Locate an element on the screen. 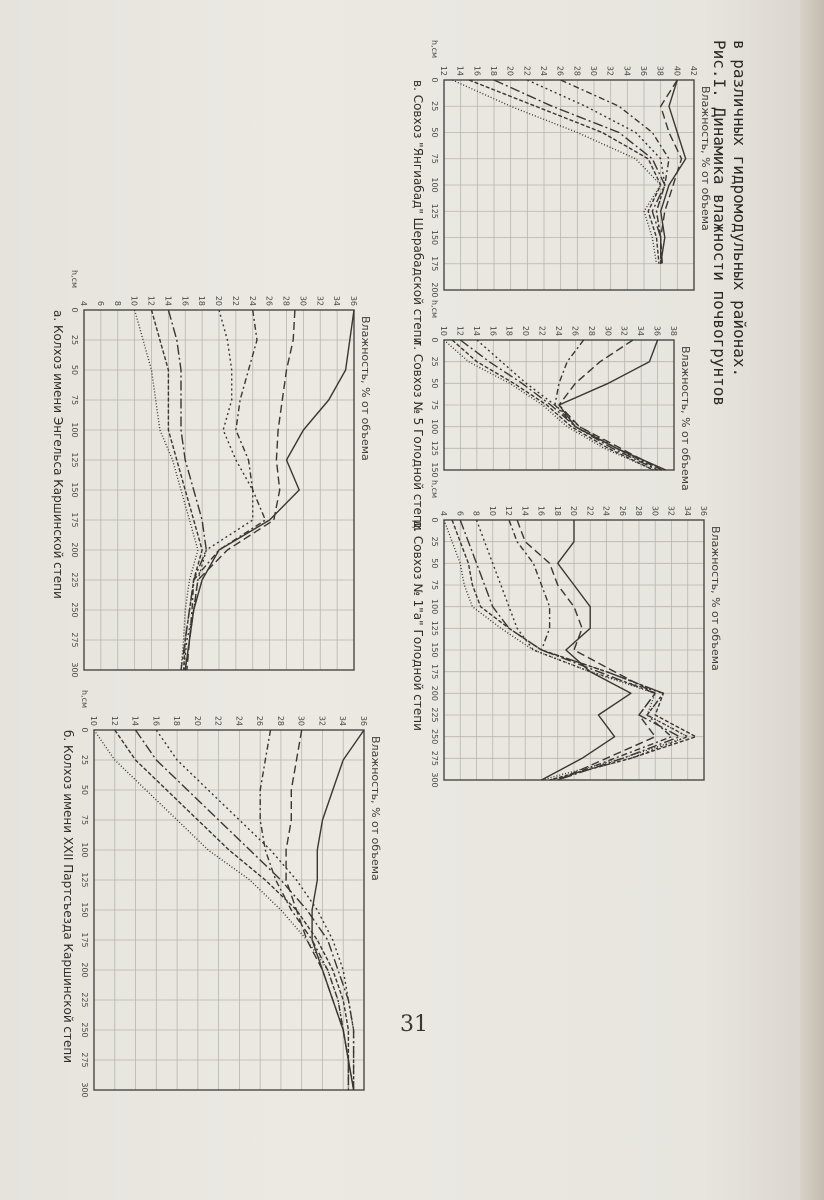 The width and height of the screenshot is (824, 1200). chart-a-x-tick: 50 is located at coordinates (74, 370).